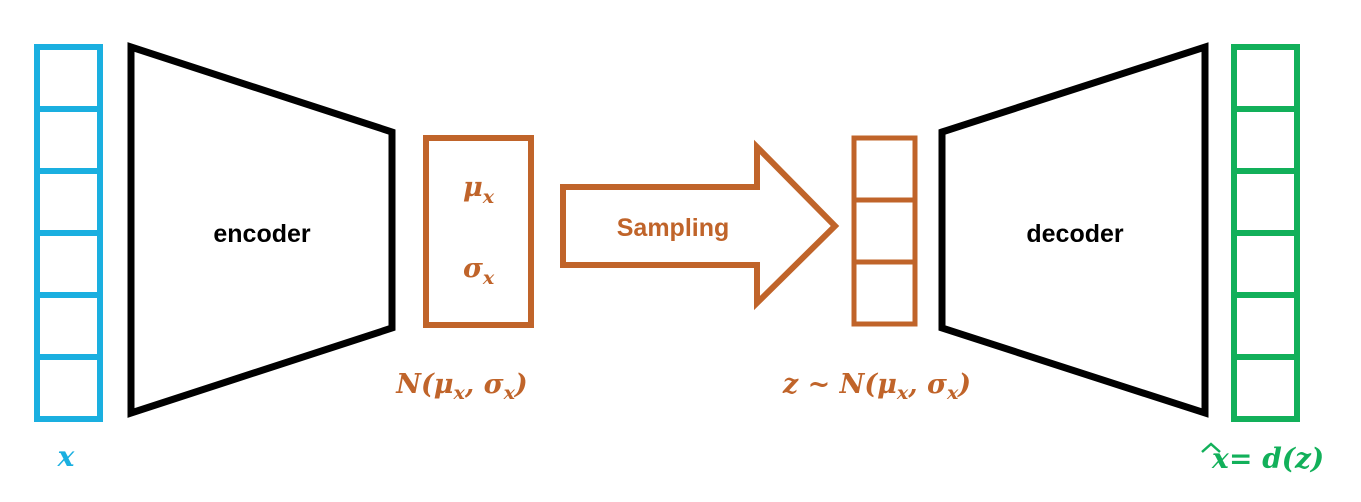 The image size is (1361, 502). I want to click on output-label-rest: = d(z), so click(1276, 458).